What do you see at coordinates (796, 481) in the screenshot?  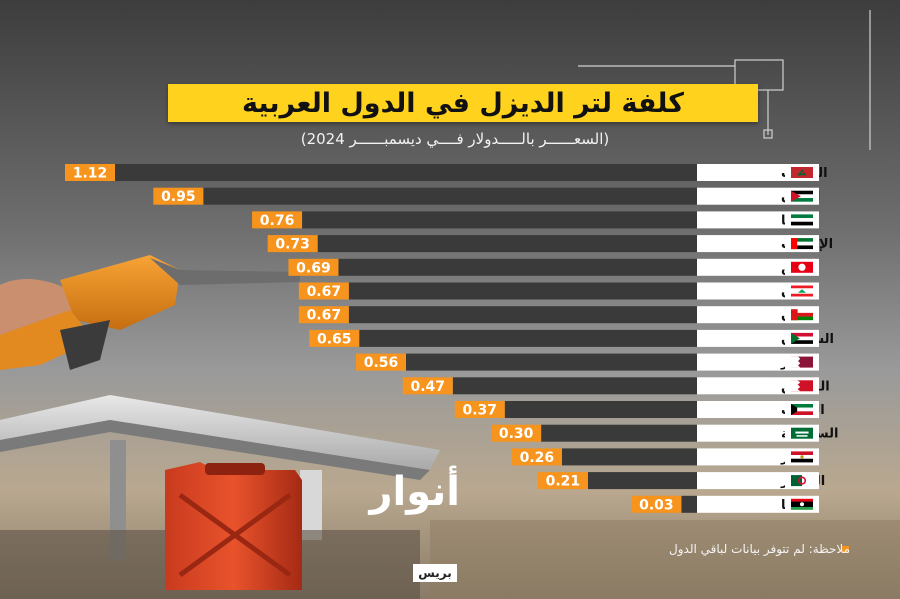 I see `flag-algeria-icon` at bounding box center [796, 481].